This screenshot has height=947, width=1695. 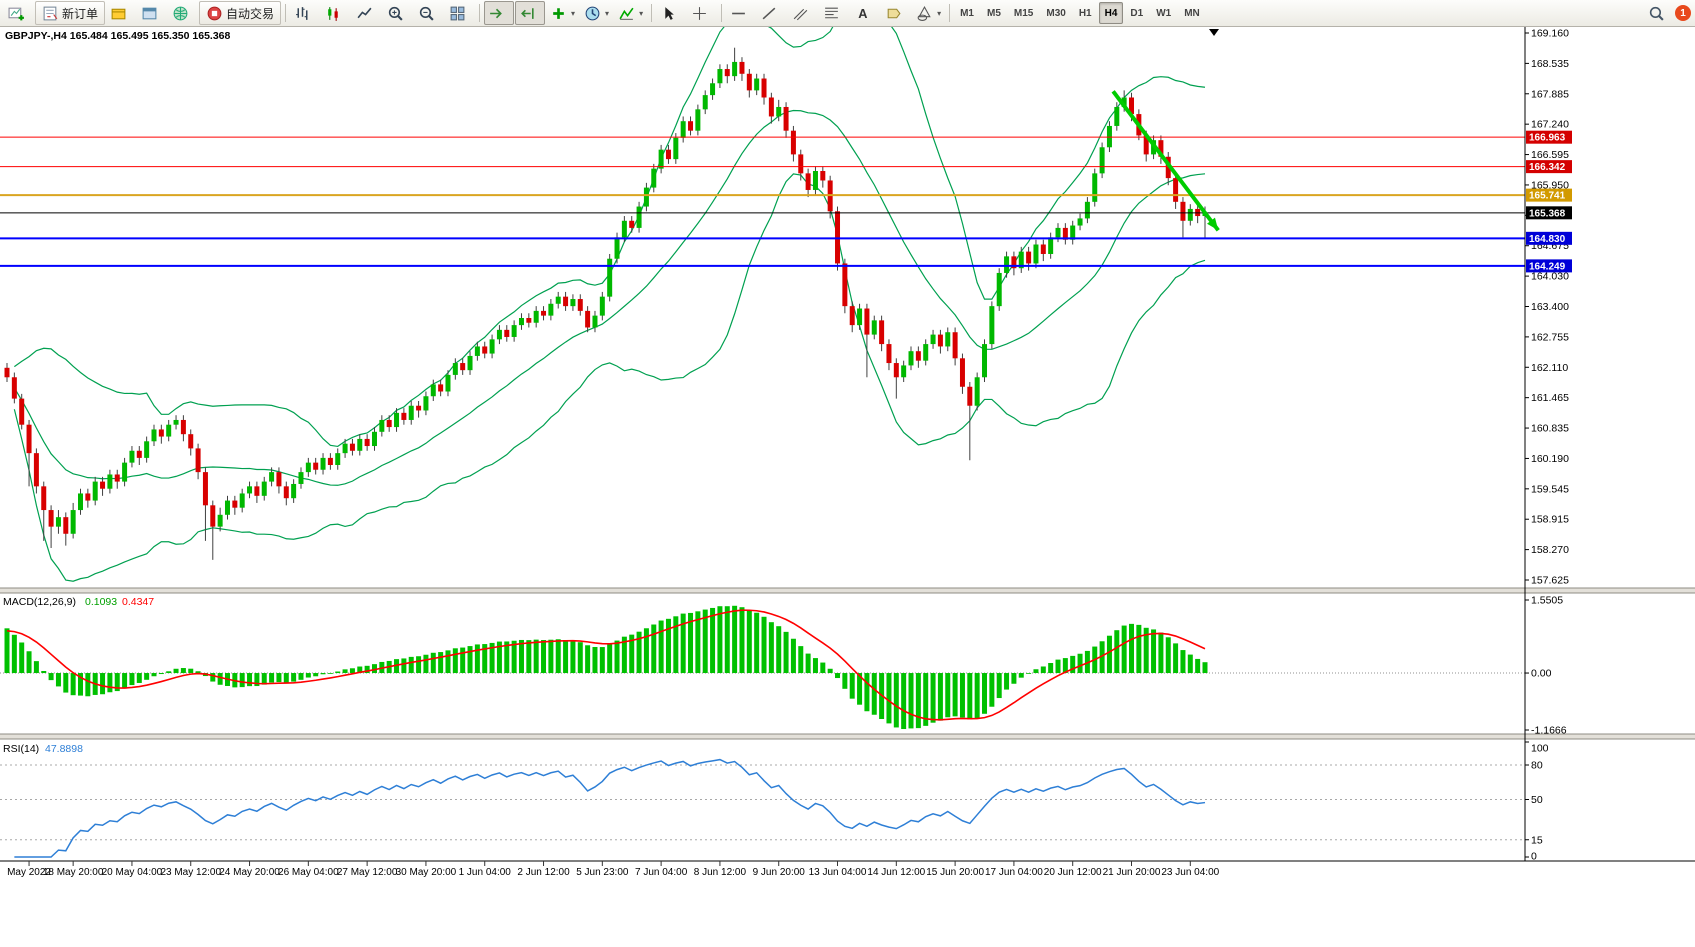 I want to click on timeframe-d1-button: D1, so click(x=1137, y=13).